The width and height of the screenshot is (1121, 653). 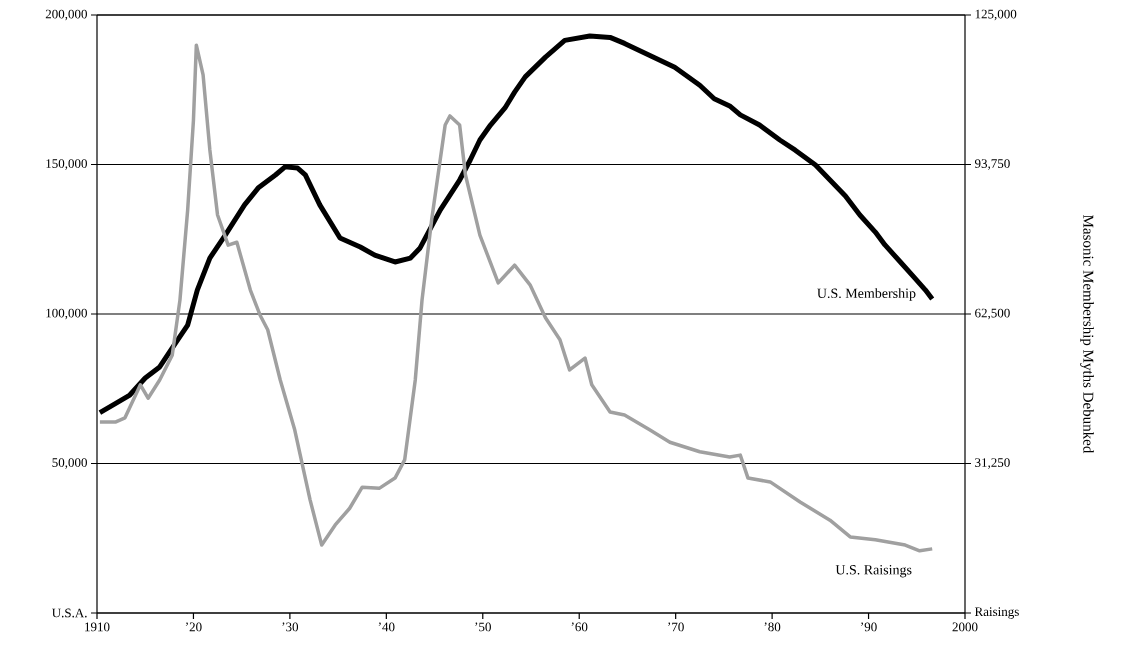 What do you see at coordinates (869, 627) in the screenshot?
I see `x-tick-label: ’90` at bounding box center [869, 627].